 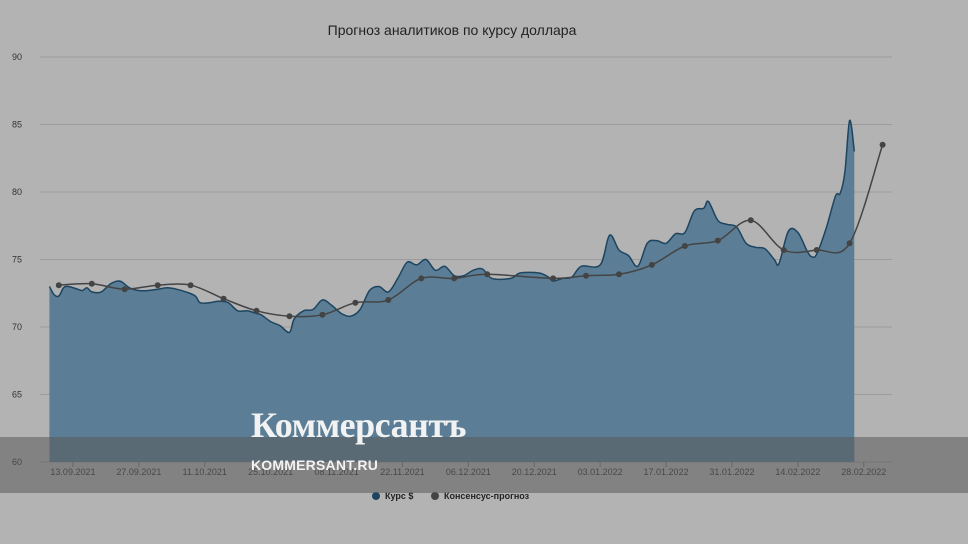 I want to click on legend-item-consensus: Консенсус-прогноз, so click(x=480, y=496).